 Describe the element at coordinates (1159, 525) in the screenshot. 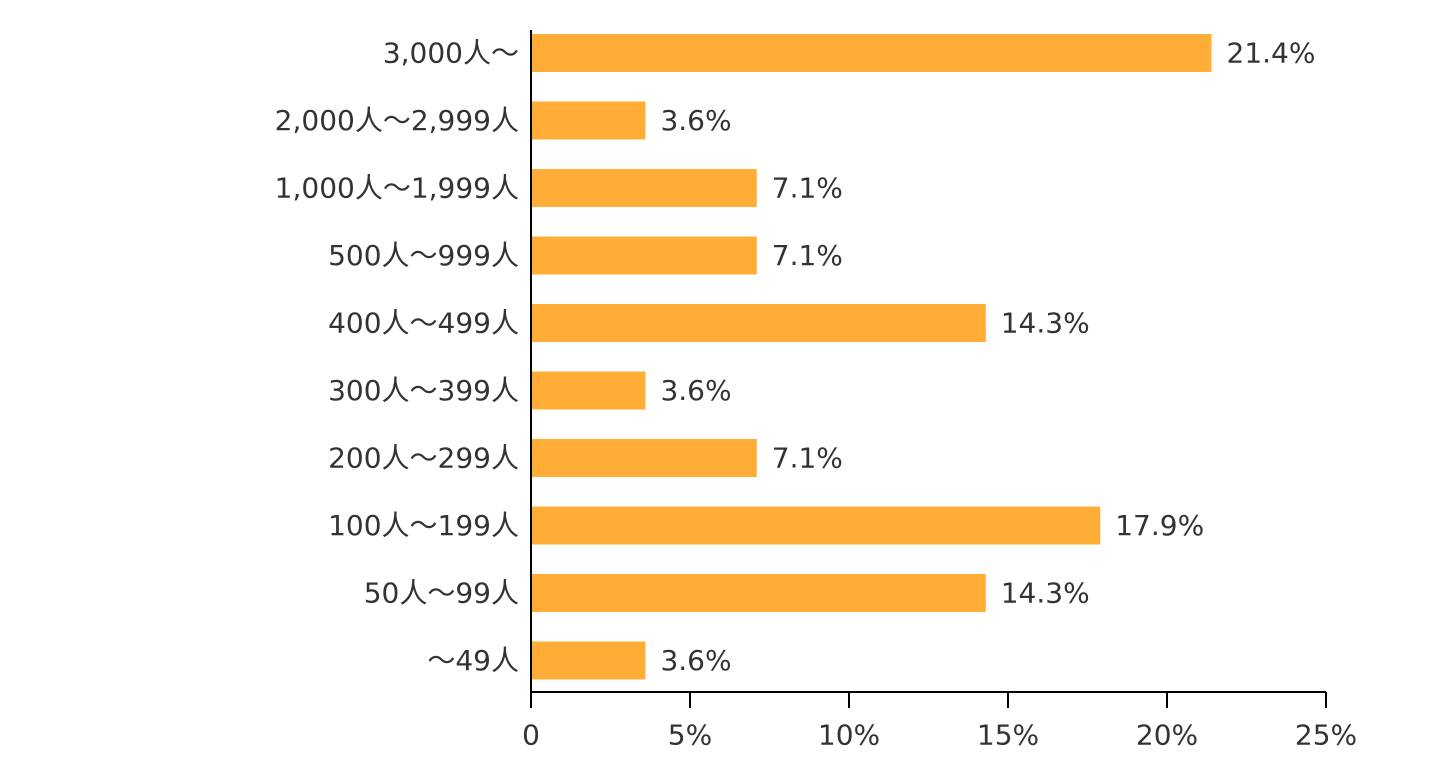

I see `data-label: 17.9%` at that location.